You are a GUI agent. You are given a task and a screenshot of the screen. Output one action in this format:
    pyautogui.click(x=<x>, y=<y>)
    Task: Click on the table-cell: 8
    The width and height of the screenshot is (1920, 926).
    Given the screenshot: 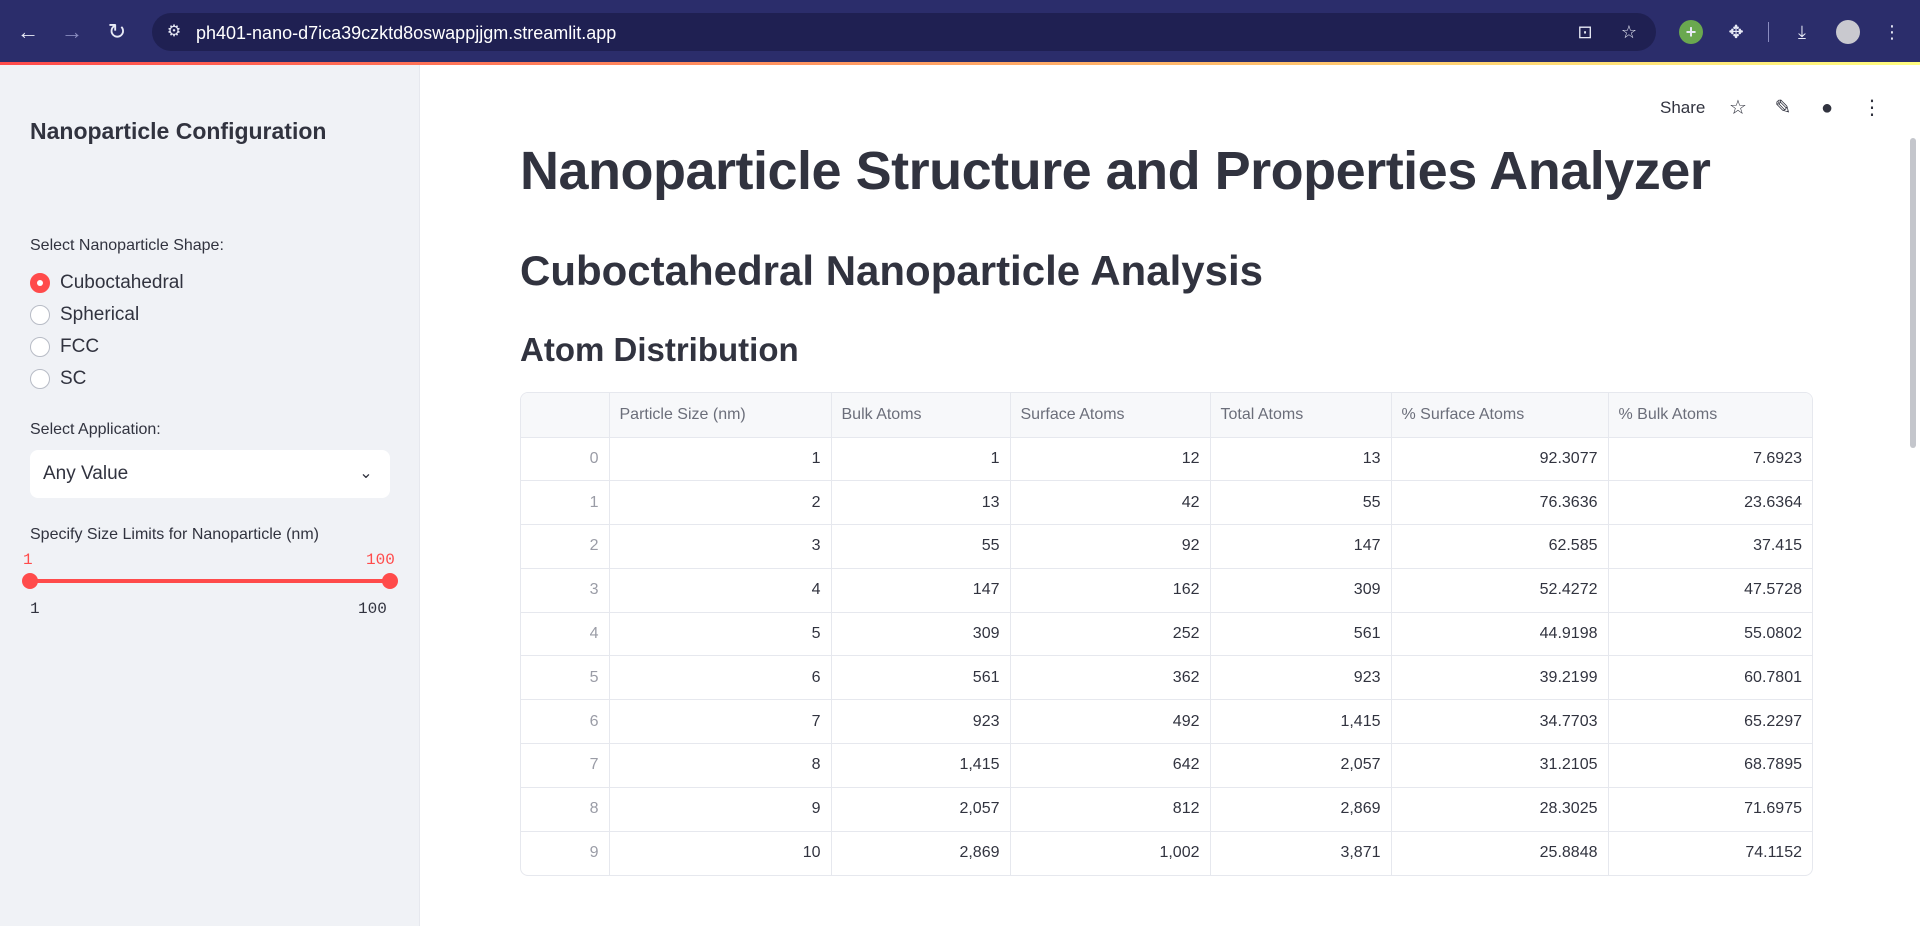 What is the action you would take?
    pyautogui.click(x=720, y=765)
    